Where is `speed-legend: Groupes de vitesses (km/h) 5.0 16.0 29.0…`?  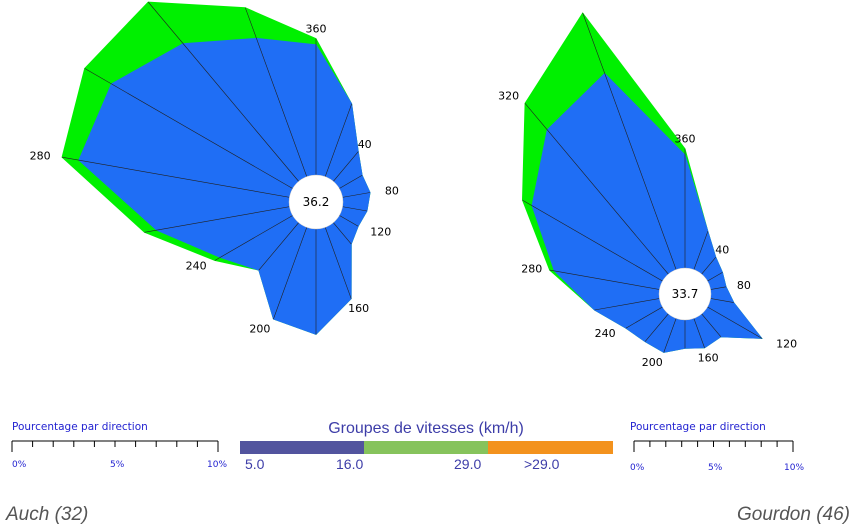 speed-legend: Groupes de vitesses (km/h) 5.0 16.0 29.0… is located at coordinates (426, 446).